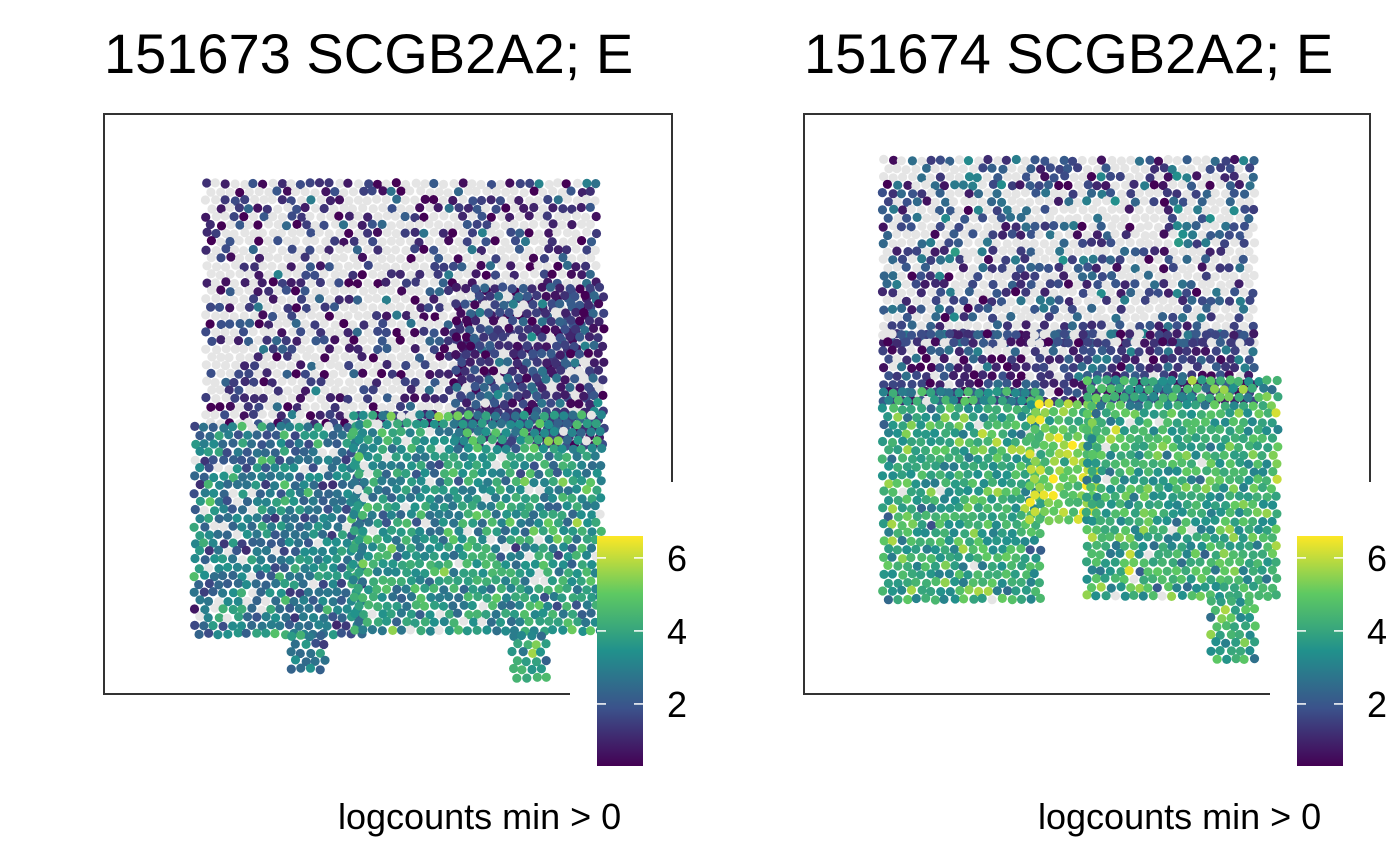 This screenshot has width=1400, height=866. I want to click on colorbar-tick-label: 2, so click(677, 704).